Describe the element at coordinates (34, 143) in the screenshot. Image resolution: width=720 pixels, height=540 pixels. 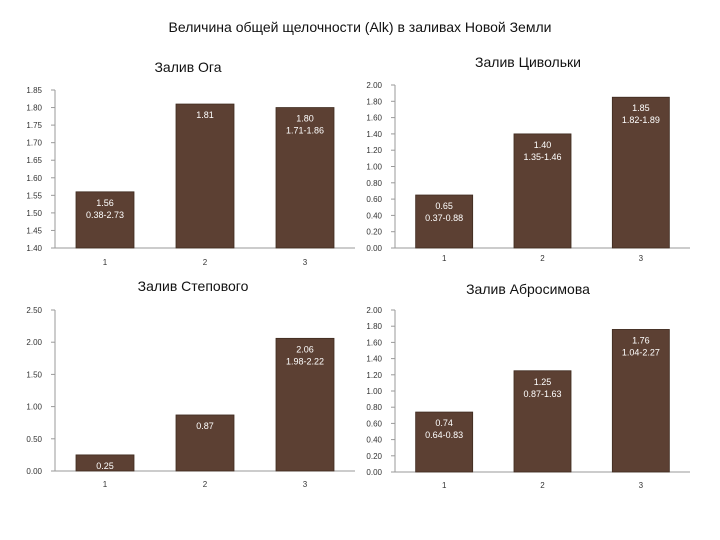
I see `y-tick-label: 1.70` at that location.